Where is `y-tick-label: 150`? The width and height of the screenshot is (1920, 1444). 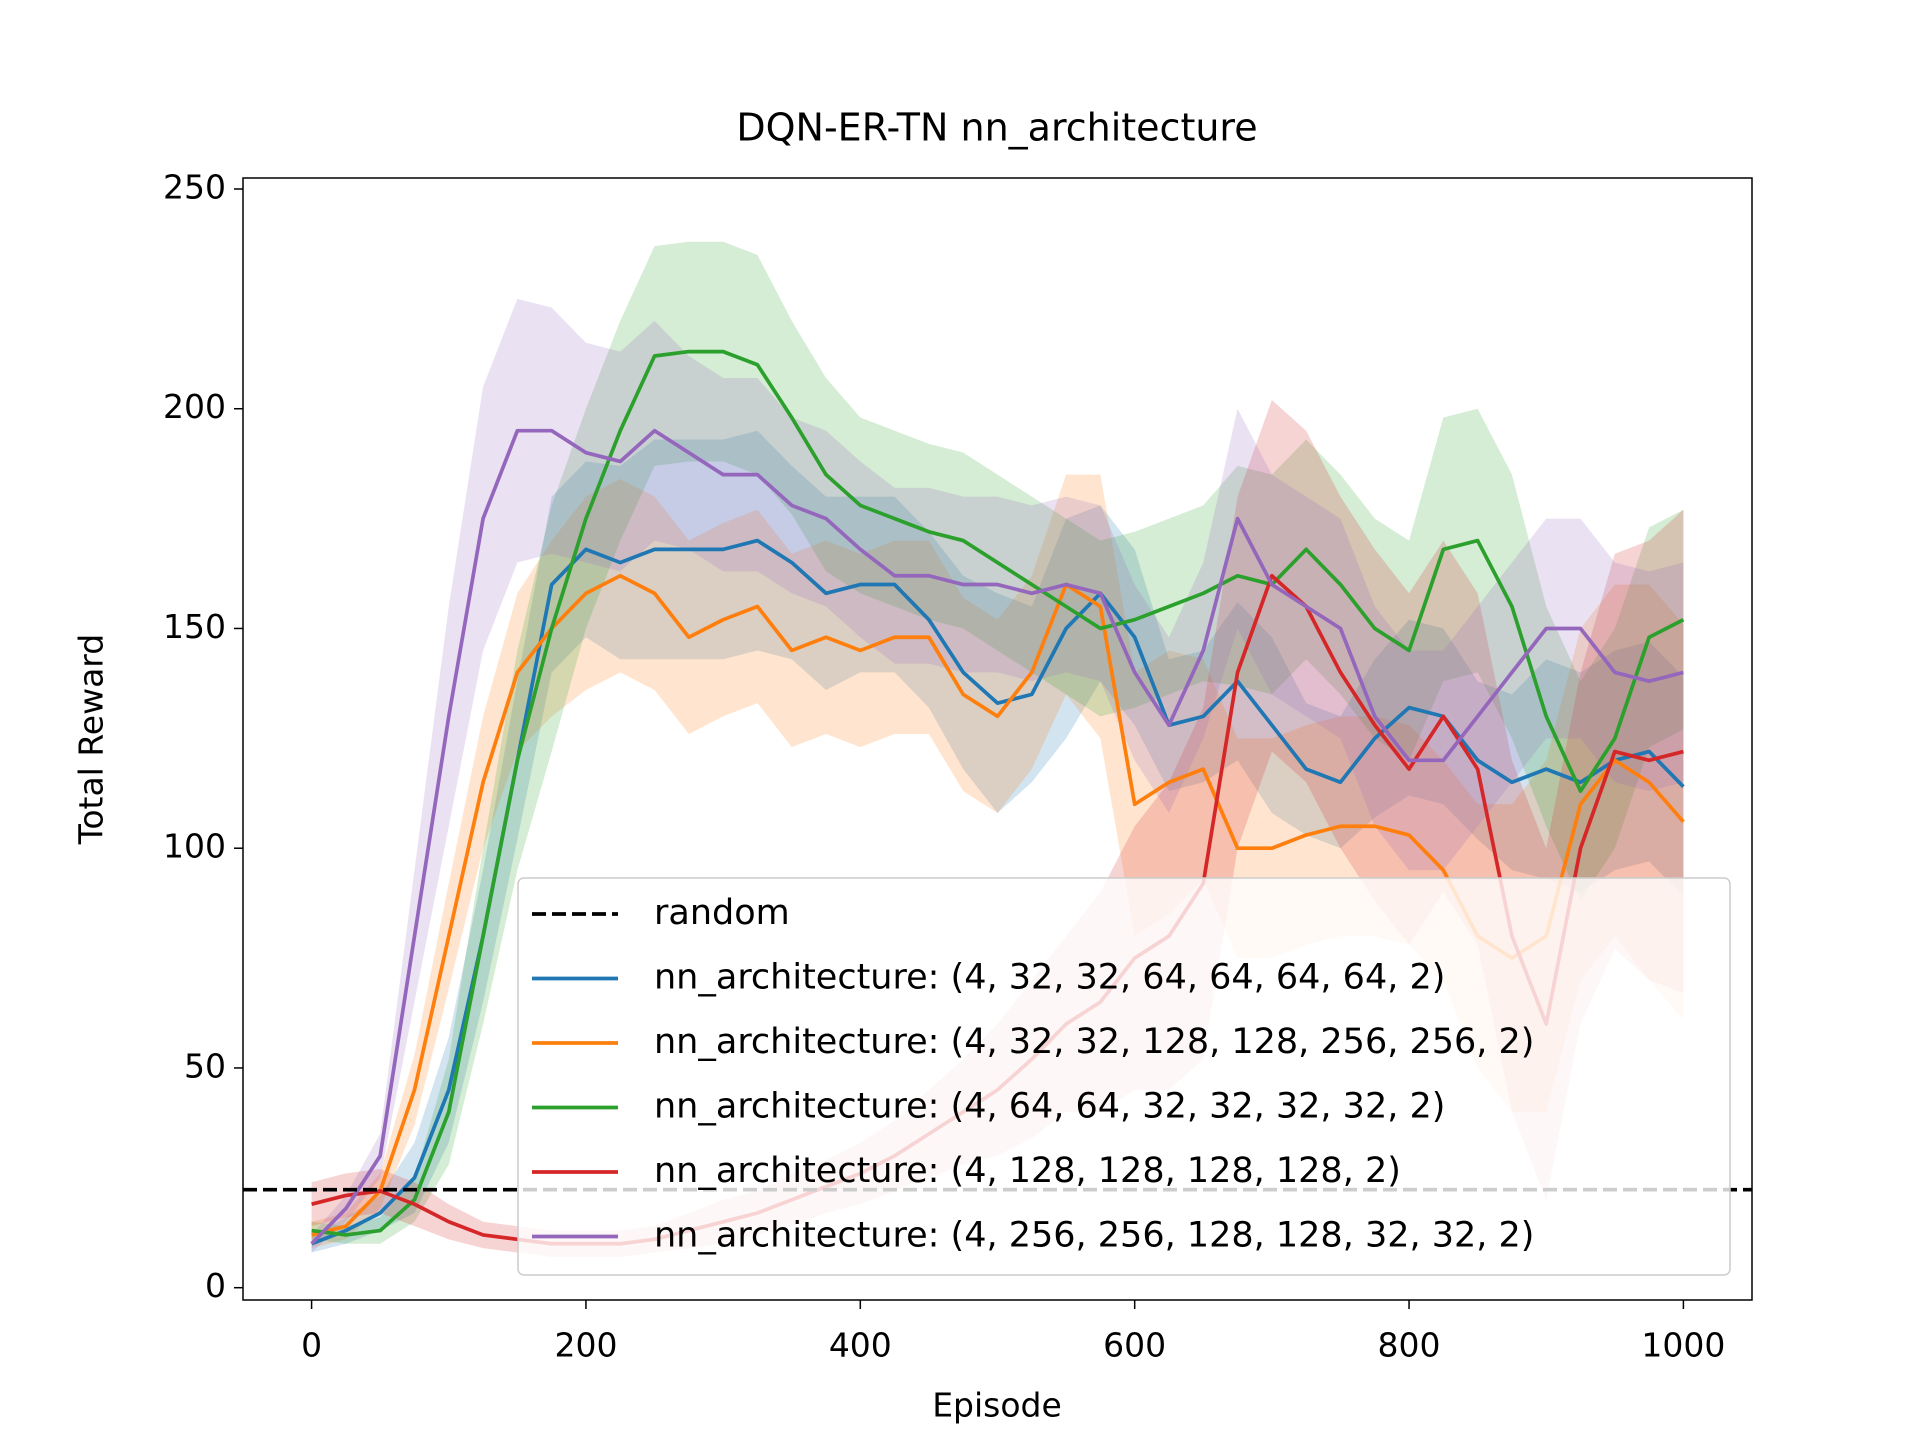
y-tick-label: 150 is located at coordinates (194, 626).